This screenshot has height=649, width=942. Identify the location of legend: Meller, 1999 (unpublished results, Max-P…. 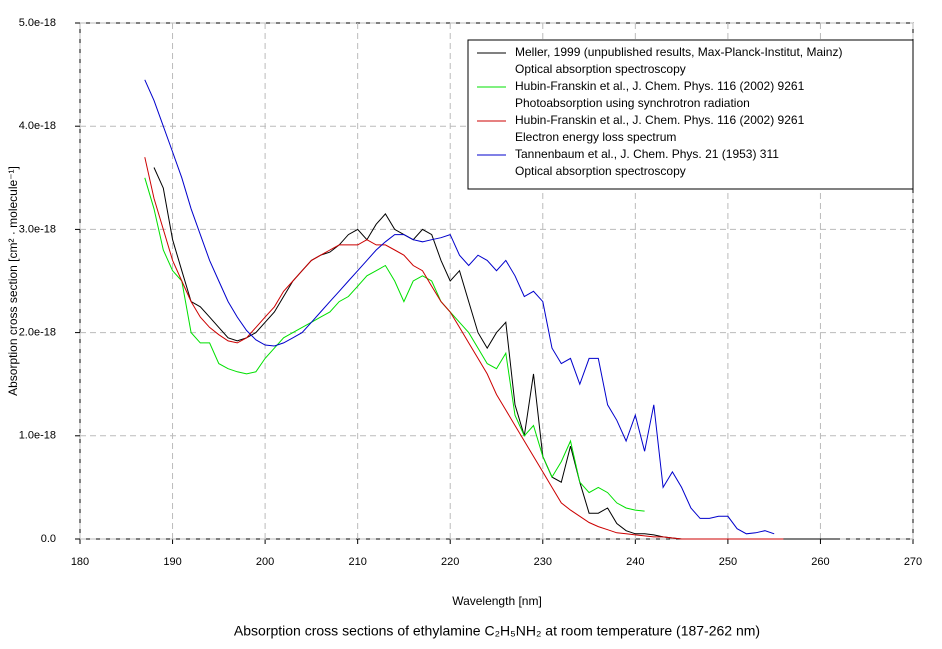
(690, 114).